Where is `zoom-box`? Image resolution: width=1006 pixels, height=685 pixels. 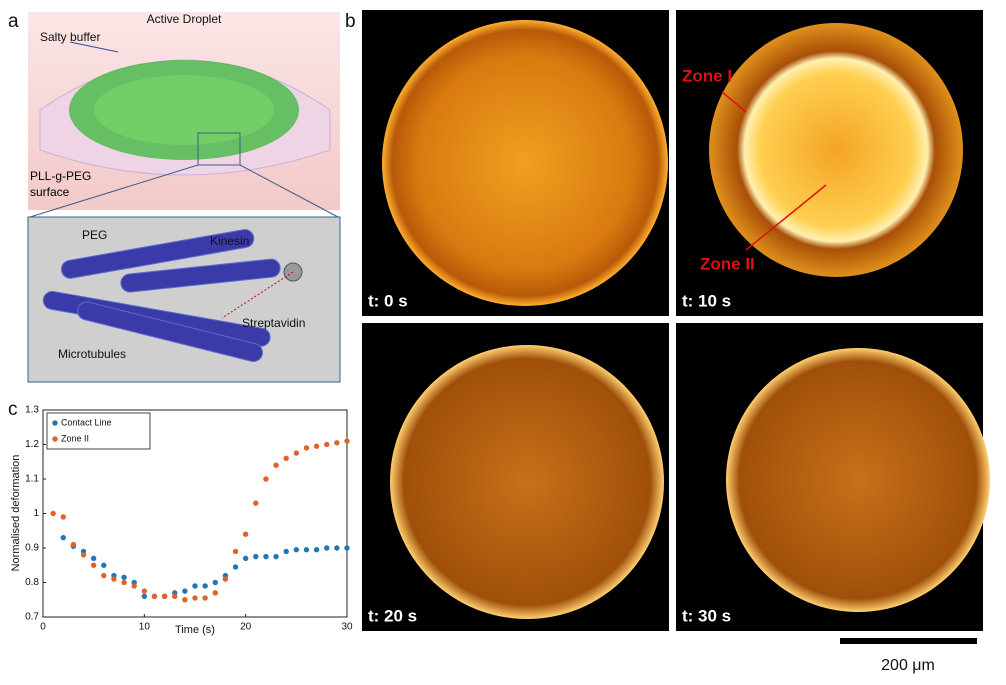 zoom-box is located at coordinates (219, 149).